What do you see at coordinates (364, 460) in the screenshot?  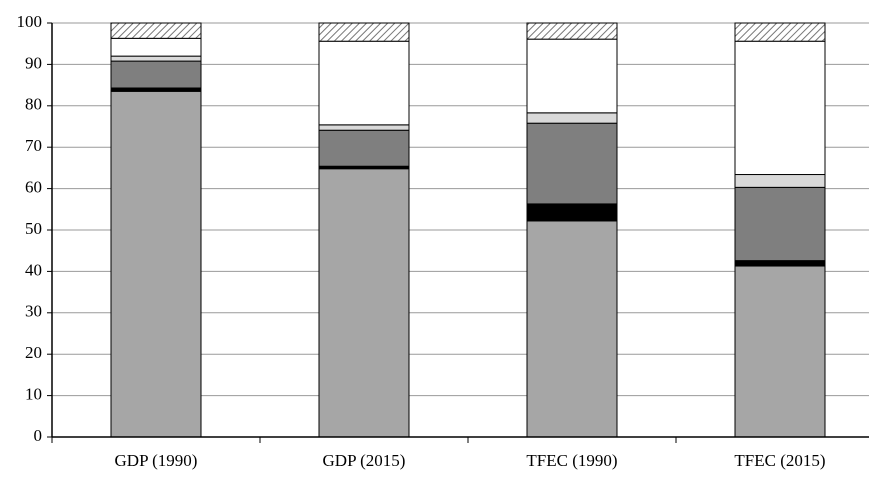 I see `x-tick-label: GDP (2015)` at bounding box center [364, 460].